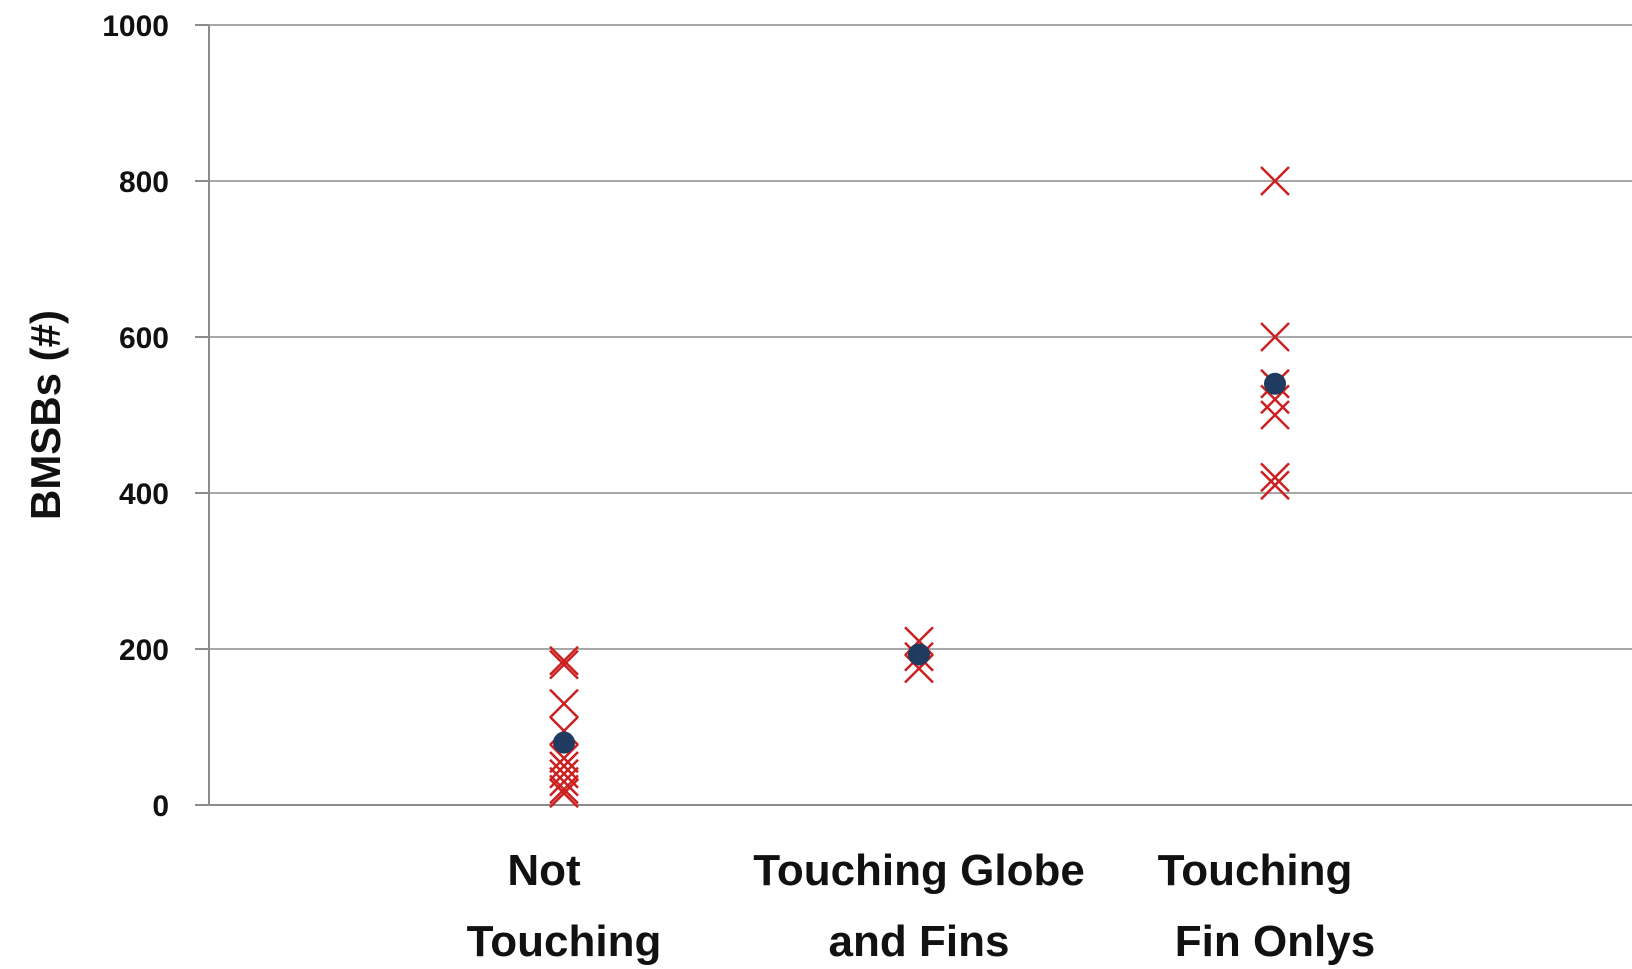  What do you see at coordinates (919, 941) in the screenshot?
I see `x-category-label: and Fins` at bounding box center [919, 941].